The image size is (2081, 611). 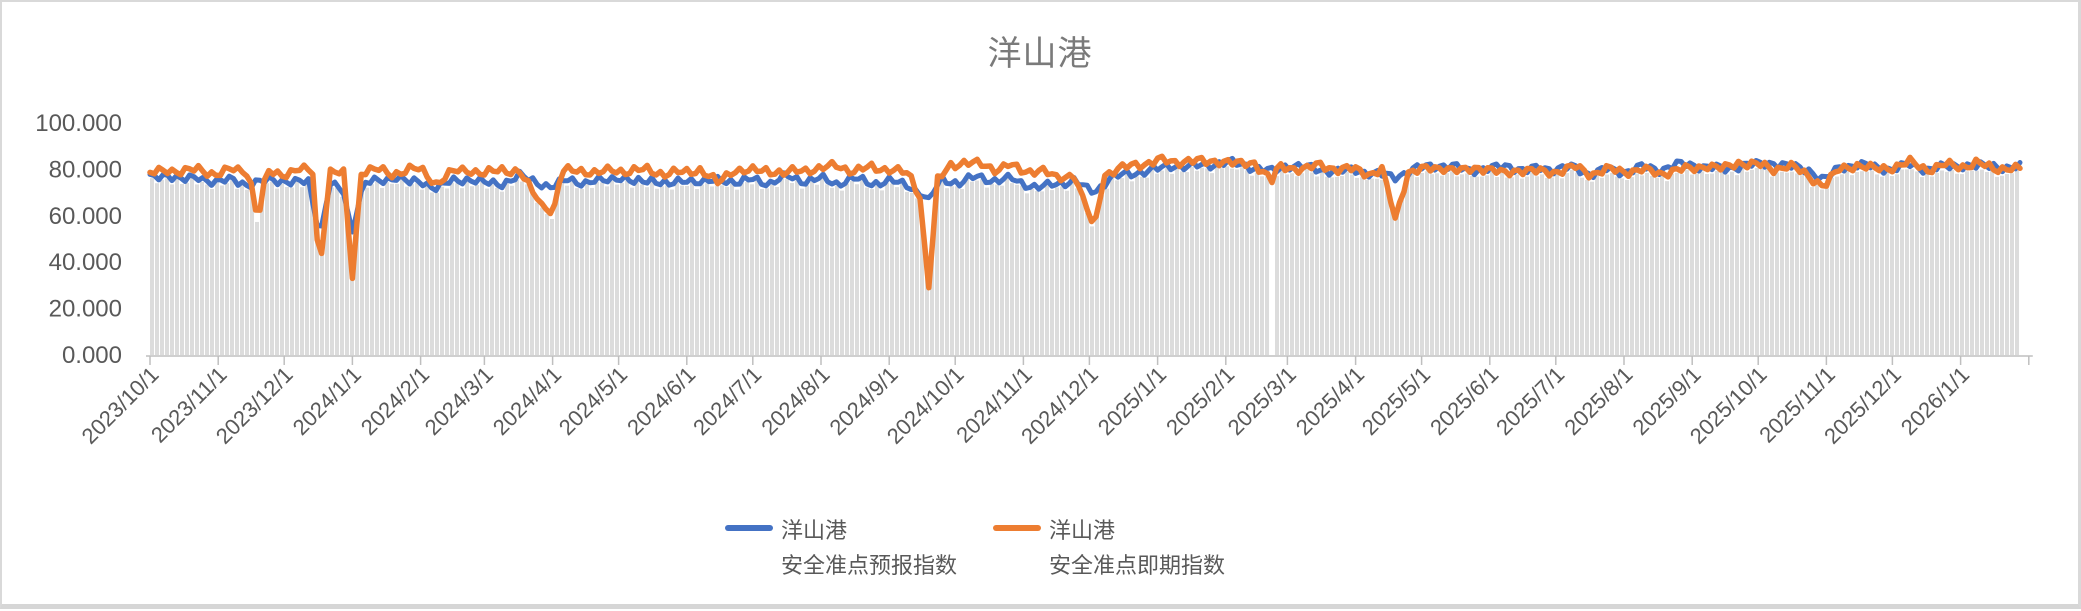 I want to click on chart-legend: 洋山港 安全准点预报指数 洋山港 安全准点即期指数, so click(x=975, y=548).